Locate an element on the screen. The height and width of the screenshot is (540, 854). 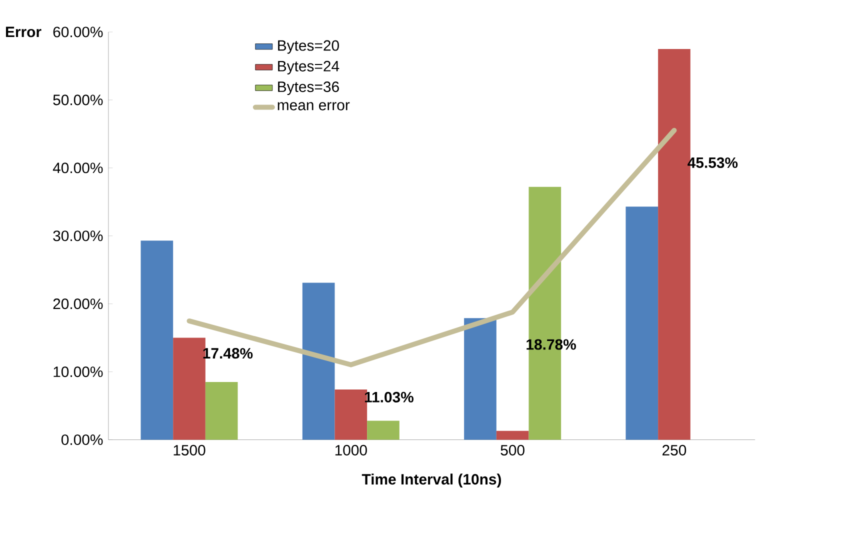
y-tick-label: 30.00% is located at coordinates (78, 236).